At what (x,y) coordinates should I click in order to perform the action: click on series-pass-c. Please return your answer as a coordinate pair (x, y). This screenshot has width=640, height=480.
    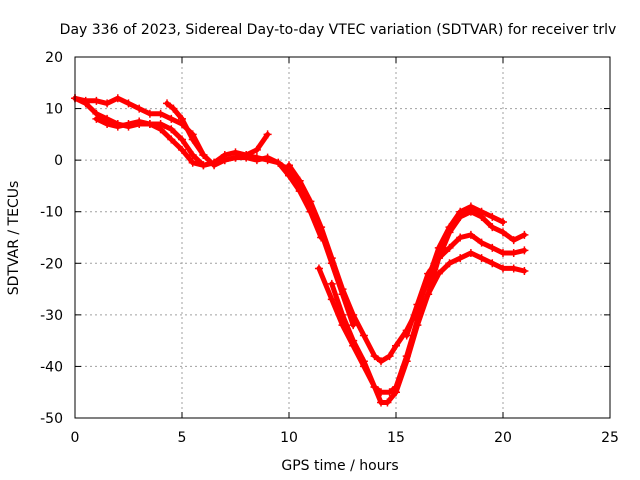
    Looking at the image, I should click on (209, 178).